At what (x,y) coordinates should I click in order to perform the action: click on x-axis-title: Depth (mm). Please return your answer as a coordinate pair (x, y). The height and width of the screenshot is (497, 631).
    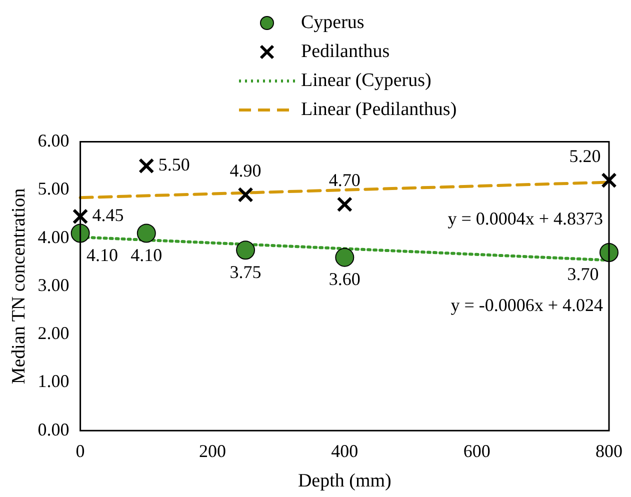
    Looking at the image, I should click on (345, 481).